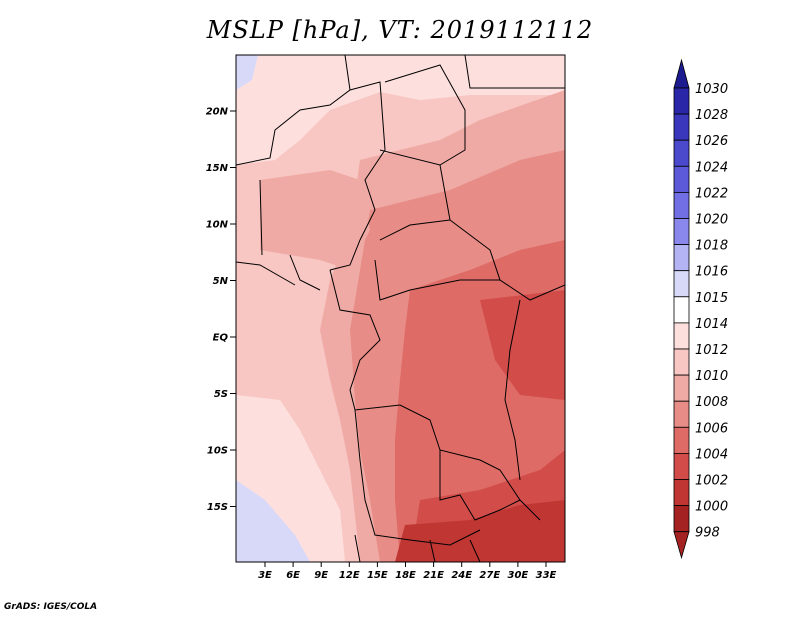 The width and height of the screenshot is (800, 618). I want to click on colorbar-label: 1015, so click(711, 298).